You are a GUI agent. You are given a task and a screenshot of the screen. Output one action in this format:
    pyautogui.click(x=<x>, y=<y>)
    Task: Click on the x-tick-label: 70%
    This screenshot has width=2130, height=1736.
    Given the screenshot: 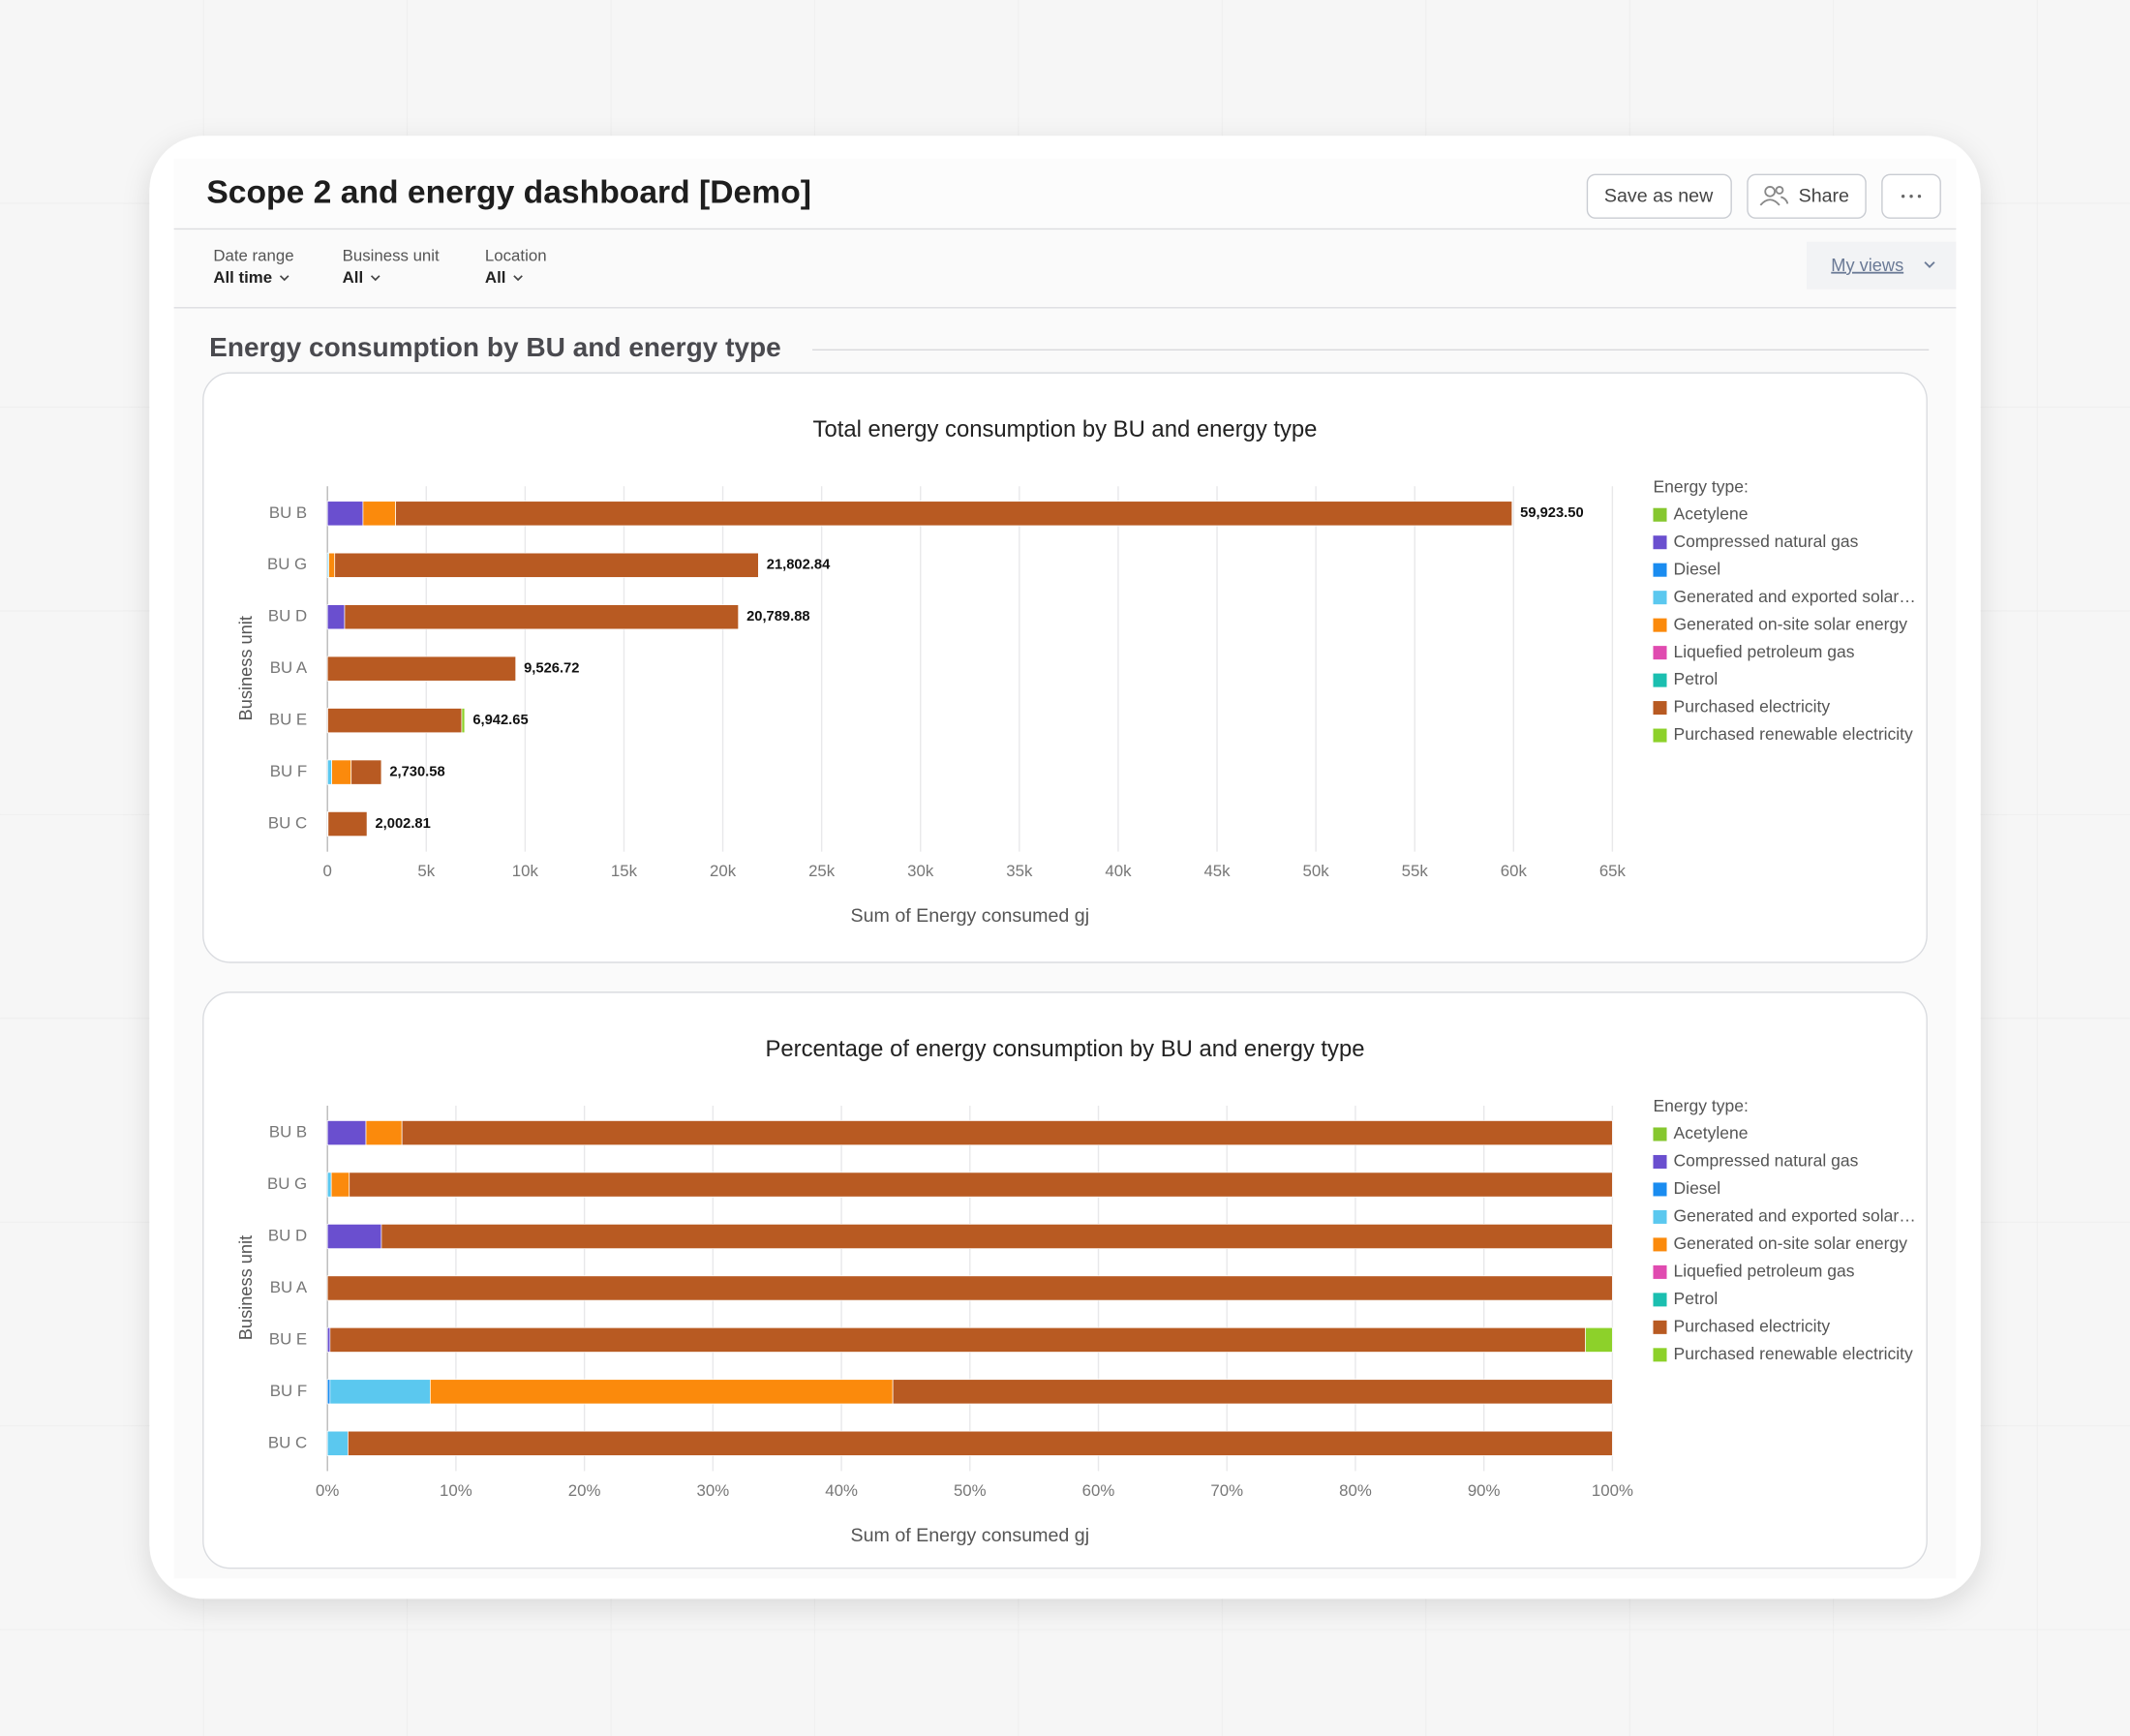 What is the action you would take?
    pyautogui.click(x=1226, y=1490)
    